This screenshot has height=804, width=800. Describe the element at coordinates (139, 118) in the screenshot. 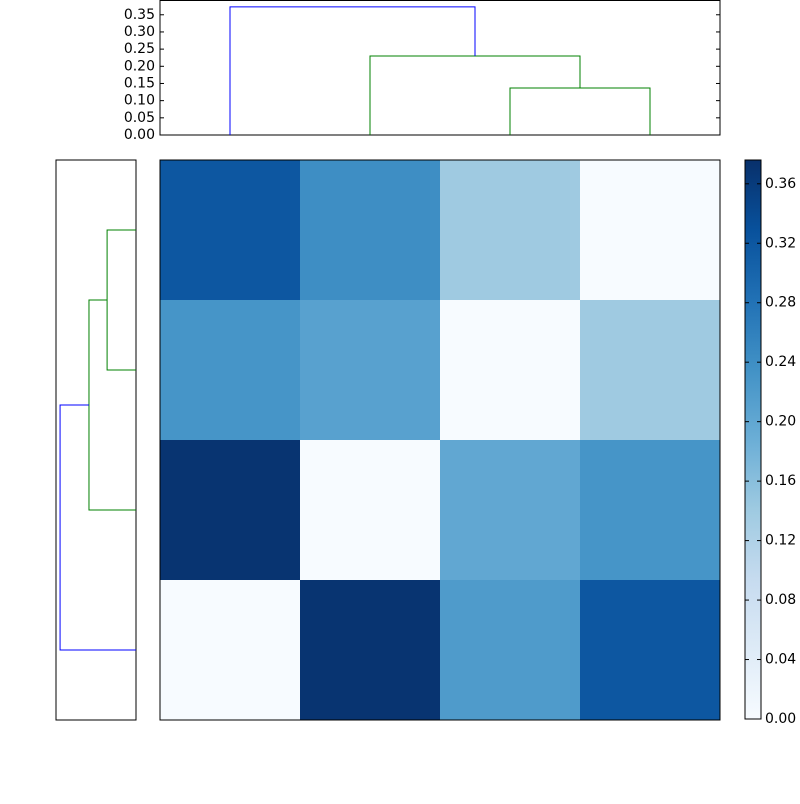

I see `y-tick-label: 0.05` at that location.